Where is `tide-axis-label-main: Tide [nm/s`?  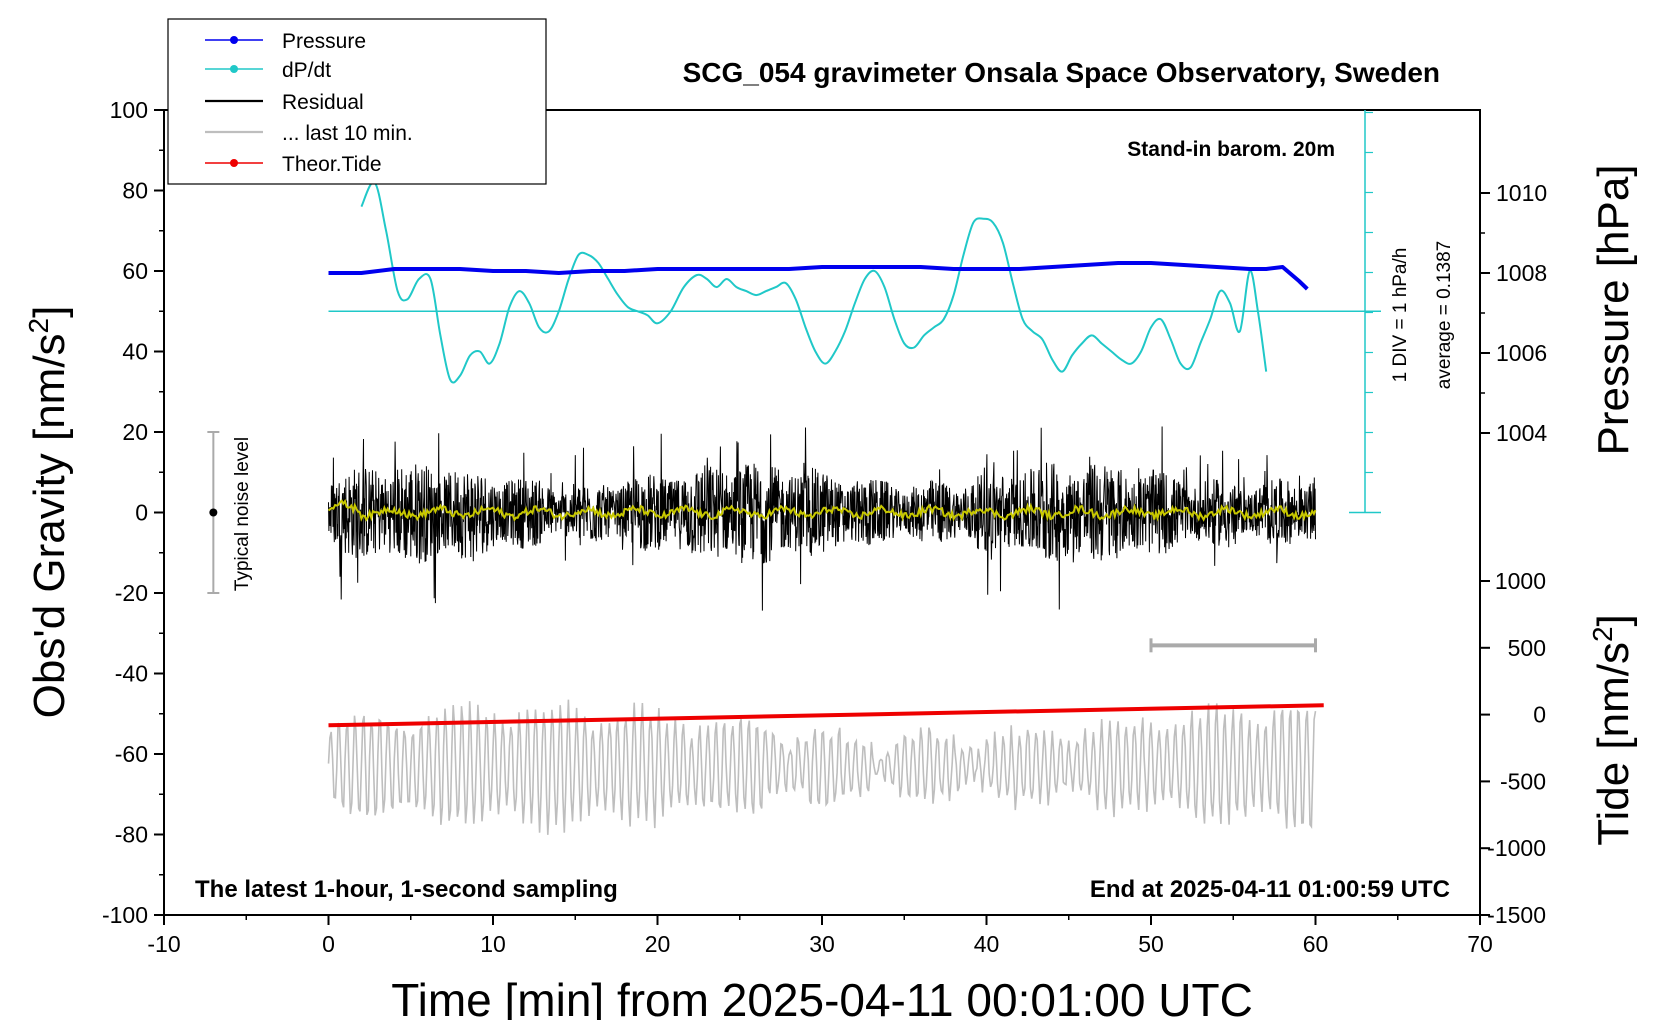 tide-axis-label-main: Tide [nm/s is located at coordinates (1613, 744).